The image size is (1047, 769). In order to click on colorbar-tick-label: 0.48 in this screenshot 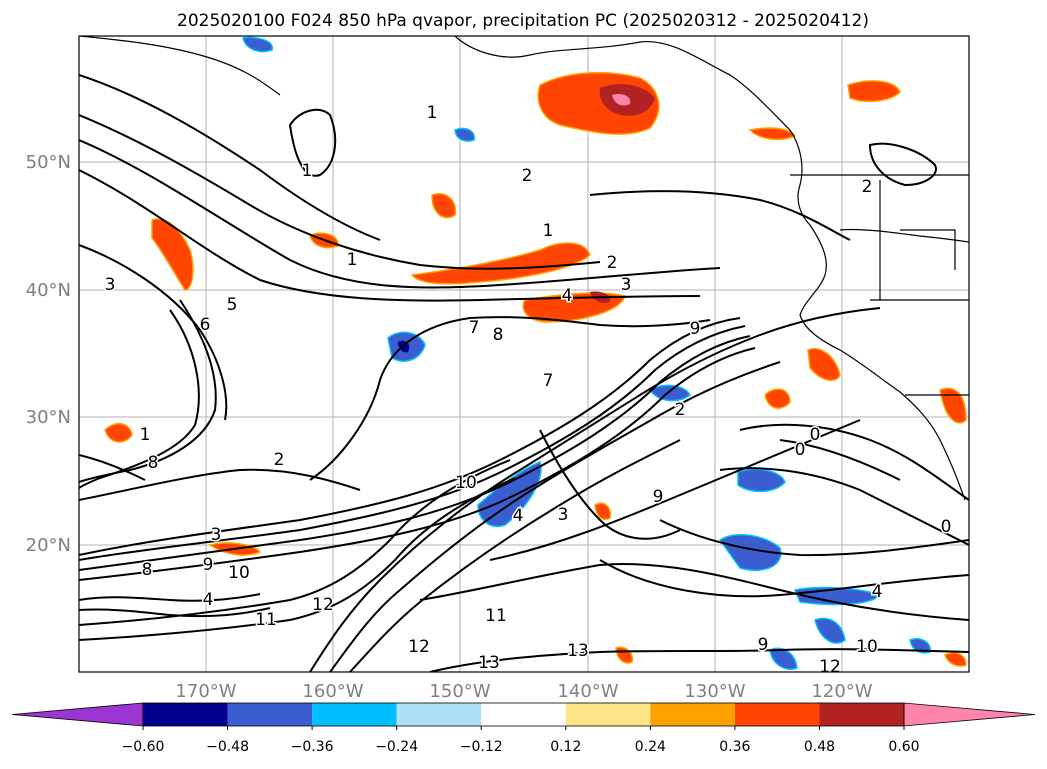, I will do `click(819, 747)`.